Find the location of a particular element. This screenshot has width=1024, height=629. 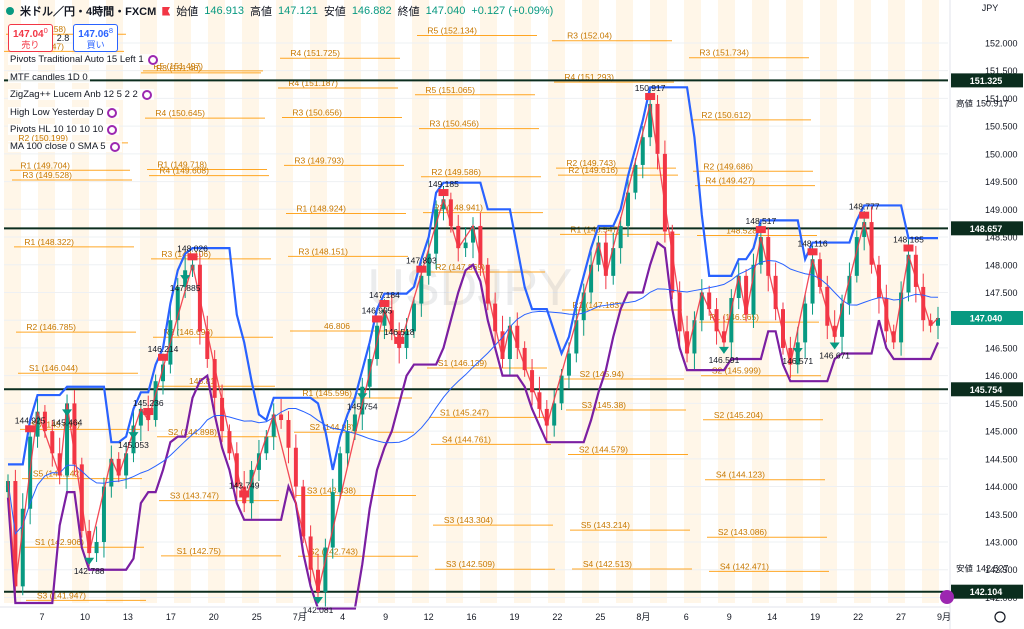

low-label: 安値 is located at coordinates (334, 12).